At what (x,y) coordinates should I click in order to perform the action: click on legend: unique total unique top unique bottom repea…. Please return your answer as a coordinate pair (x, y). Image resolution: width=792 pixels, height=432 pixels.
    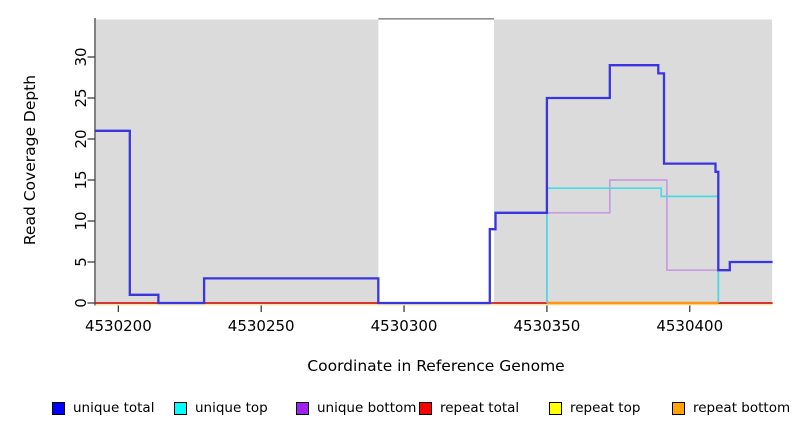
    Looking at the image, I should click on (396, 411).